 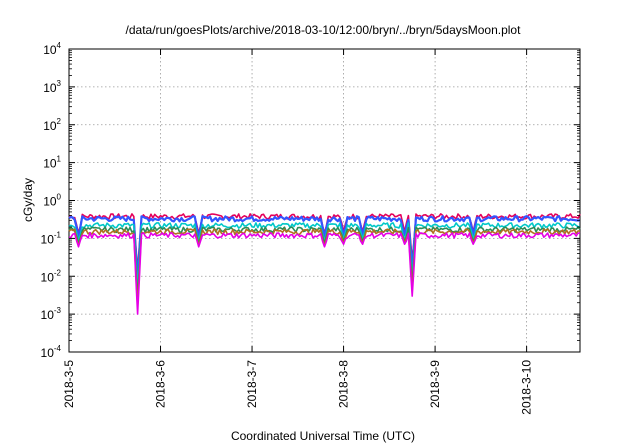 What do you see at coordinates (252, 384) in the screenshot?
I see `x-tick-label: 2018-3-7` at bounding box center [252, 384].